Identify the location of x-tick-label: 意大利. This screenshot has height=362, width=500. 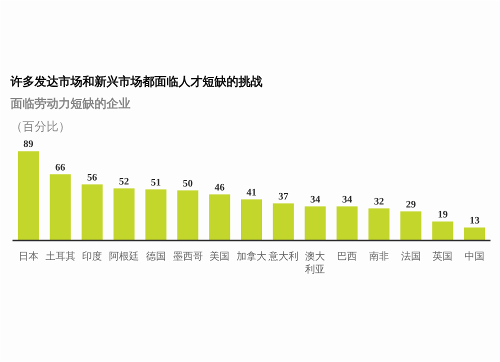
(282, 256).